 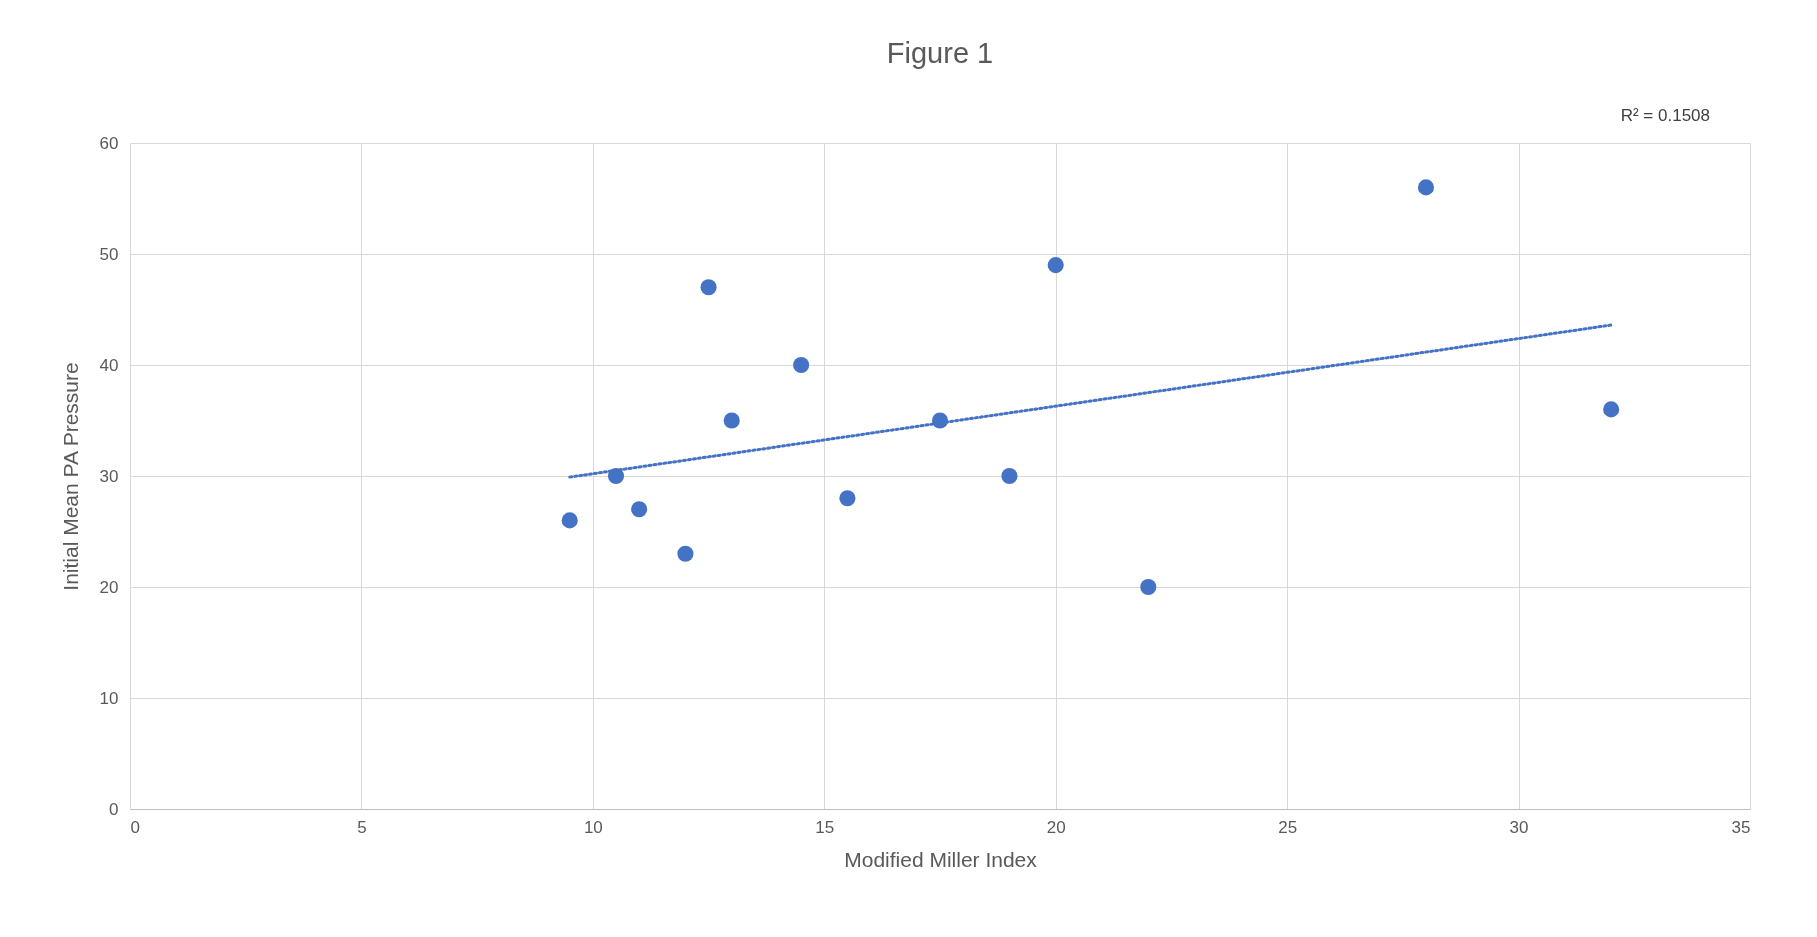 What do you see at coordinates (70, 476) in the screenshot?
I see `y-axis-title: Initial Mean PA Pressure` at bounding box center [70, 476].